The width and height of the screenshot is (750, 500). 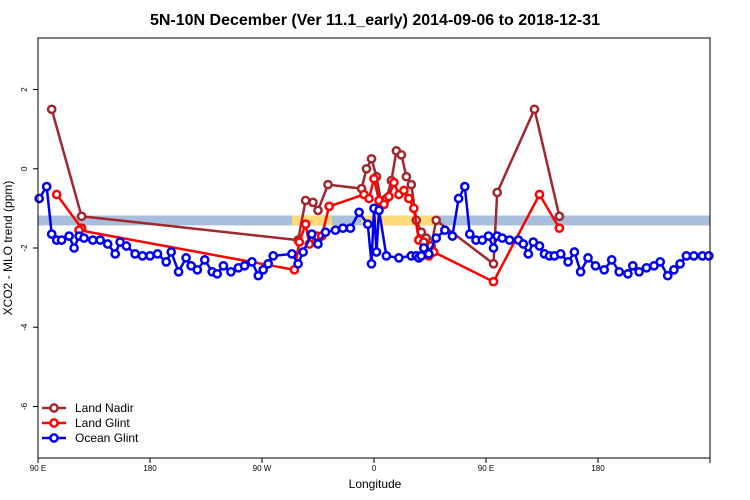 I want to click on y-tick-label: 0, so click(x=24, y=168).